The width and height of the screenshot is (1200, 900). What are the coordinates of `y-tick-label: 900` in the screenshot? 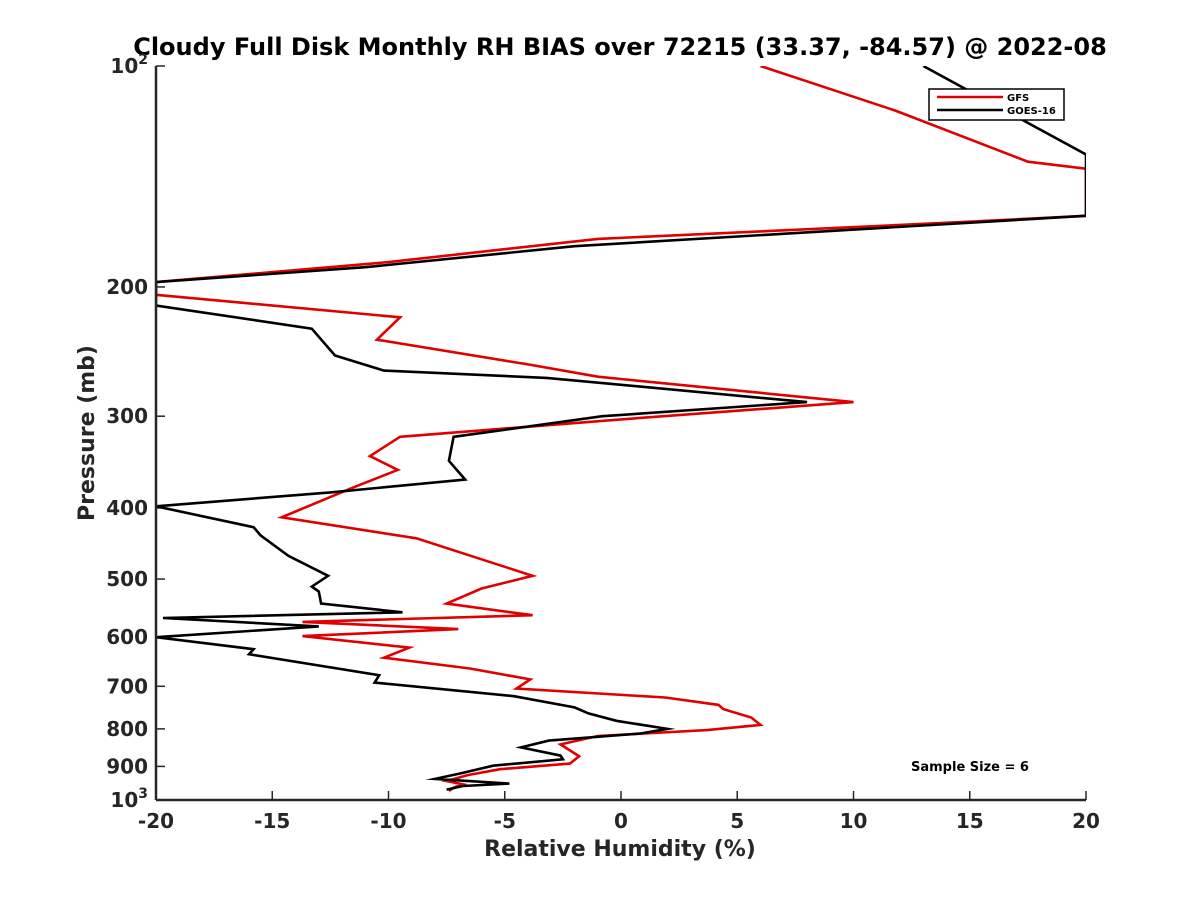 It's located at (127, 766).